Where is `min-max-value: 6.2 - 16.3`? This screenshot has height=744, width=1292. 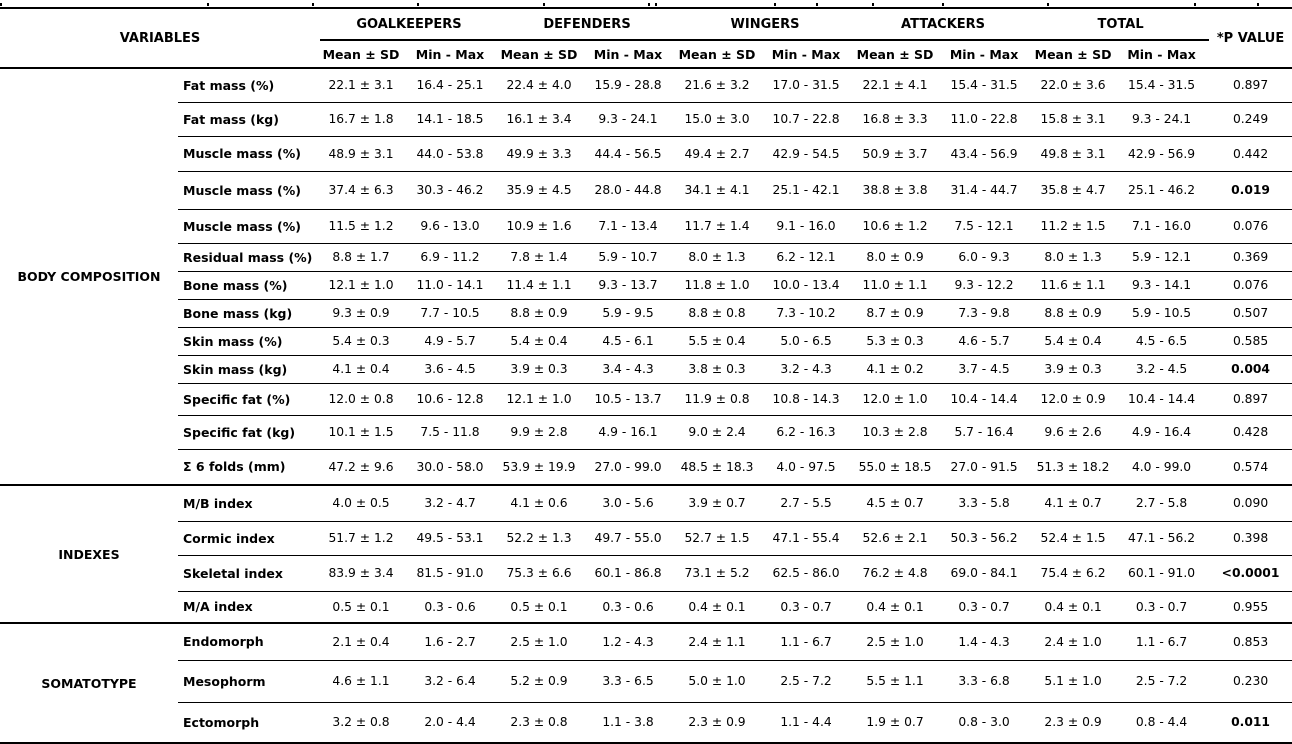 min-max-value: 6.2 - 16.3 is located at coordinates (806, 432).